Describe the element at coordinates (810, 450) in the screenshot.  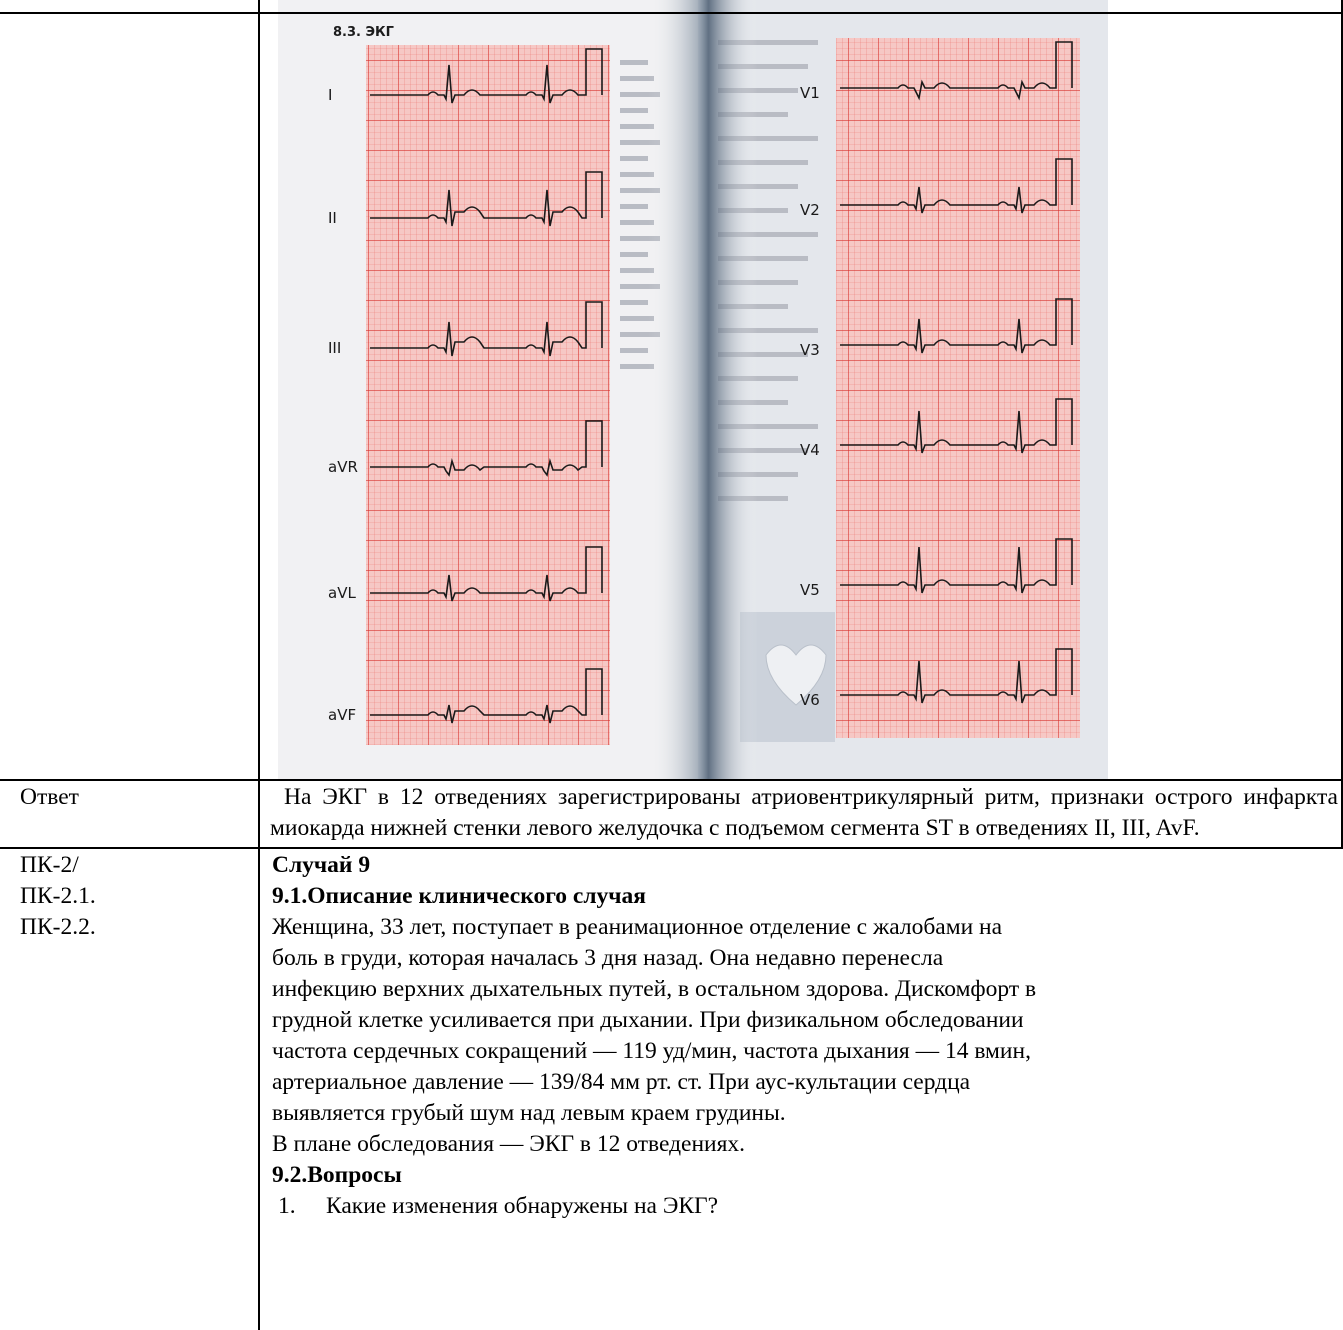
I see `lead-label: V4` at that location.